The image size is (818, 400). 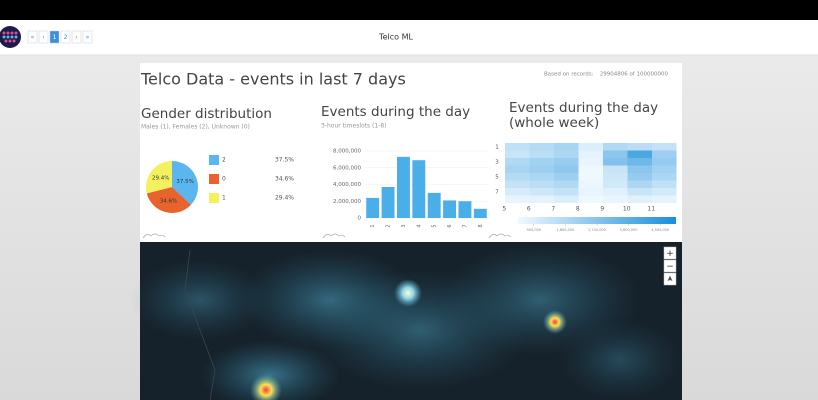 What do you see at coordinates (670, 278) in the screenshot?
I see `compass-icon` at bounding box center [670, 278].